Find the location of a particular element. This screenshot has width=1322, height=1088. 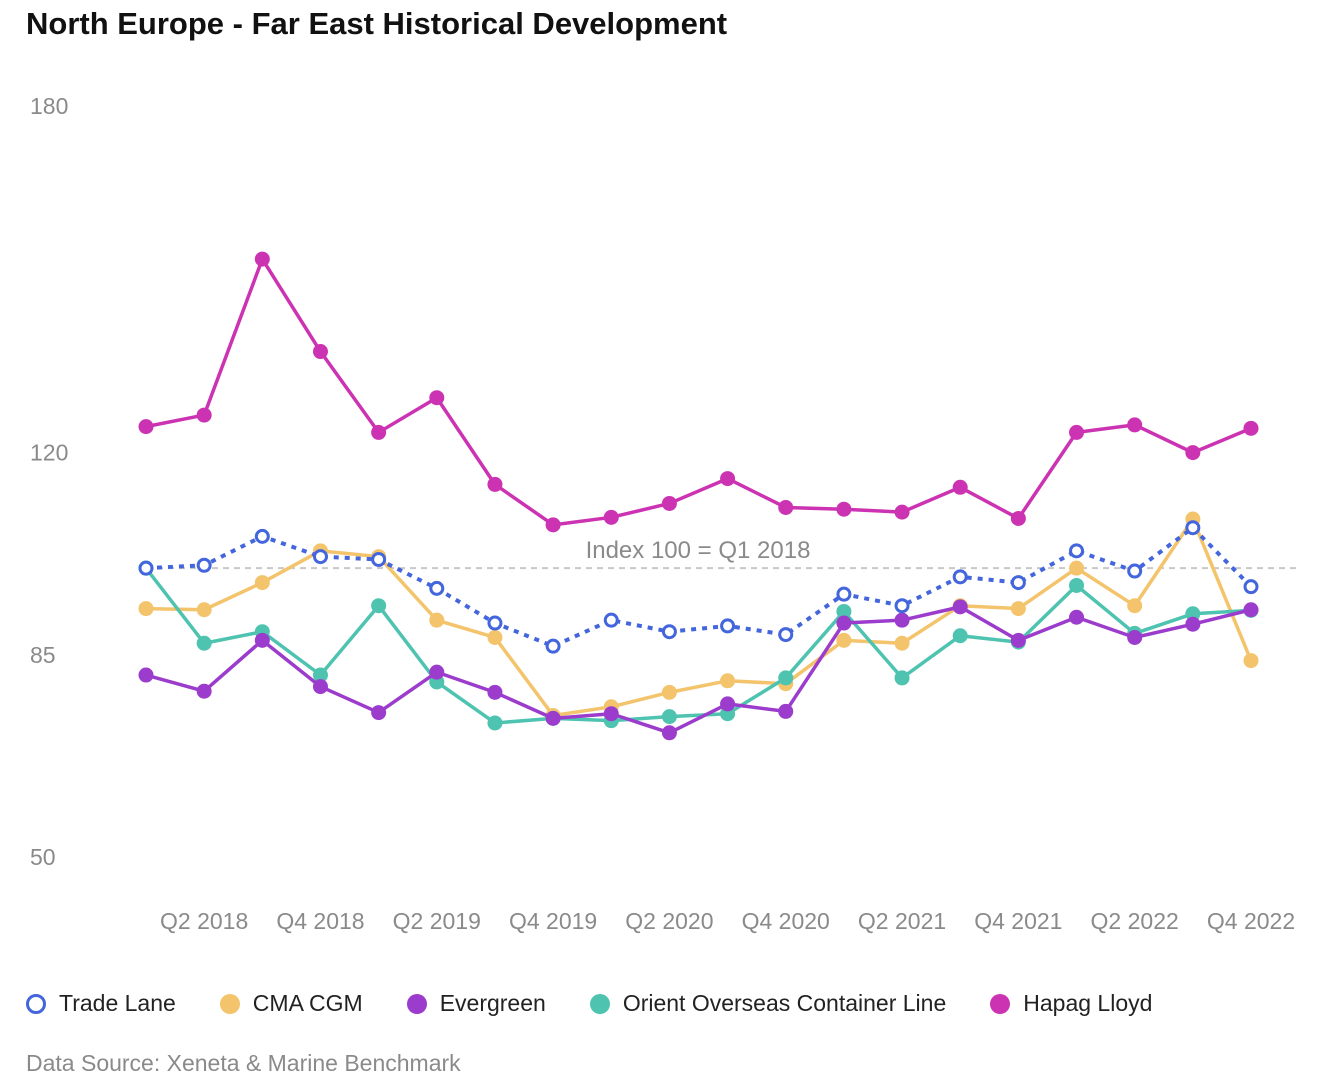

y-tick-label: 85 is located at coordinates (43, 655).